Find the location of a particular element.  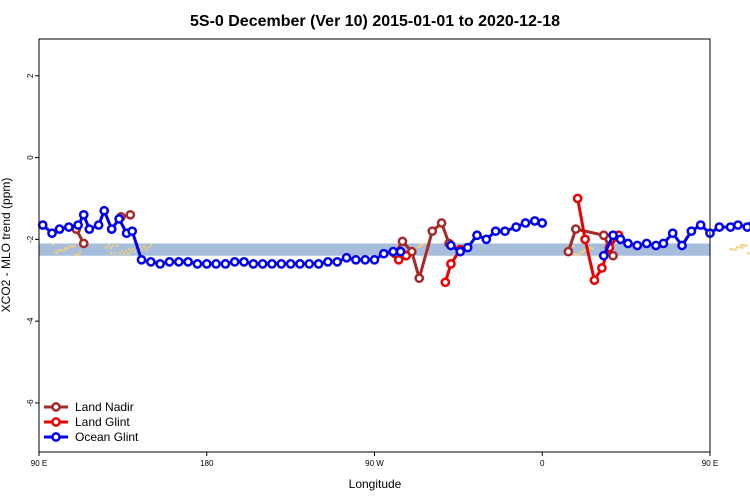

legend-label: Ocean Glint is located at coordinates (107, 437).